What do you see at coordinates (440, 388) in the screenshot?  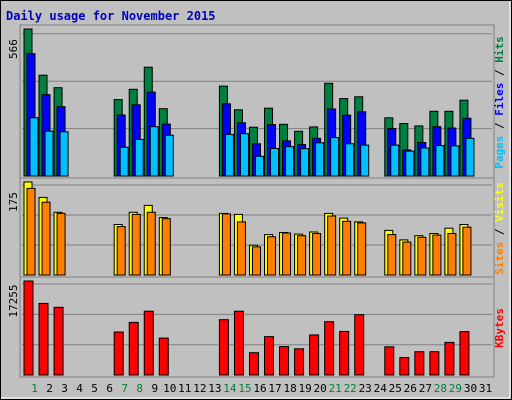 I see `x-tick-label-day-28: 28` at bounding box center [440, 388].